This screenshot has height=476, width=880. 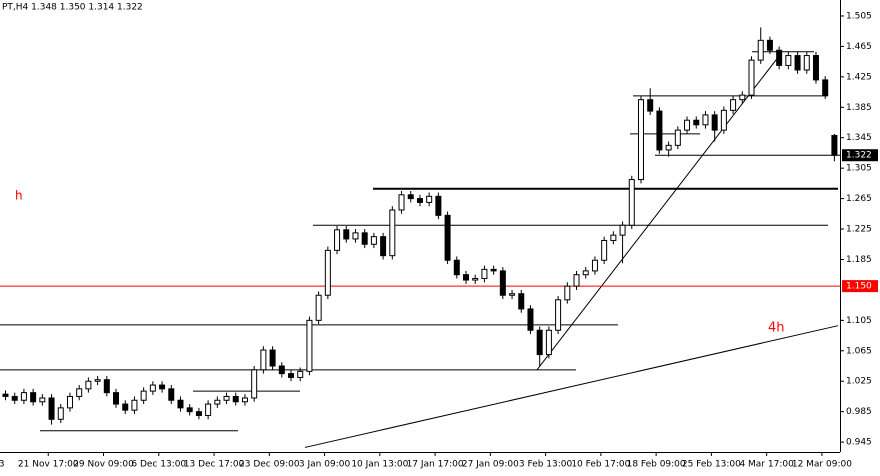 What do you see at coordinates (859, 138) in the screenshot?
I see `y-tick-label: 1.345` at bounding box center [859, 138].